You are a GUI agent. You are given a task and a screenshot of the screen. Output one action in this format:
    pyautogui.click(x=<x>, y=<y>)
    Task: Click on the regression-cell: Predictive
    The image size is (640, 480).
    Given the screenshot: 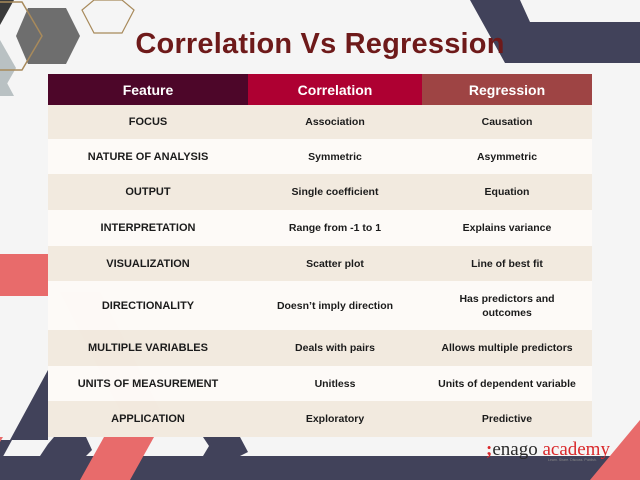 What is the action you would take?
    pyautogui.click(x=507, y=419)
    